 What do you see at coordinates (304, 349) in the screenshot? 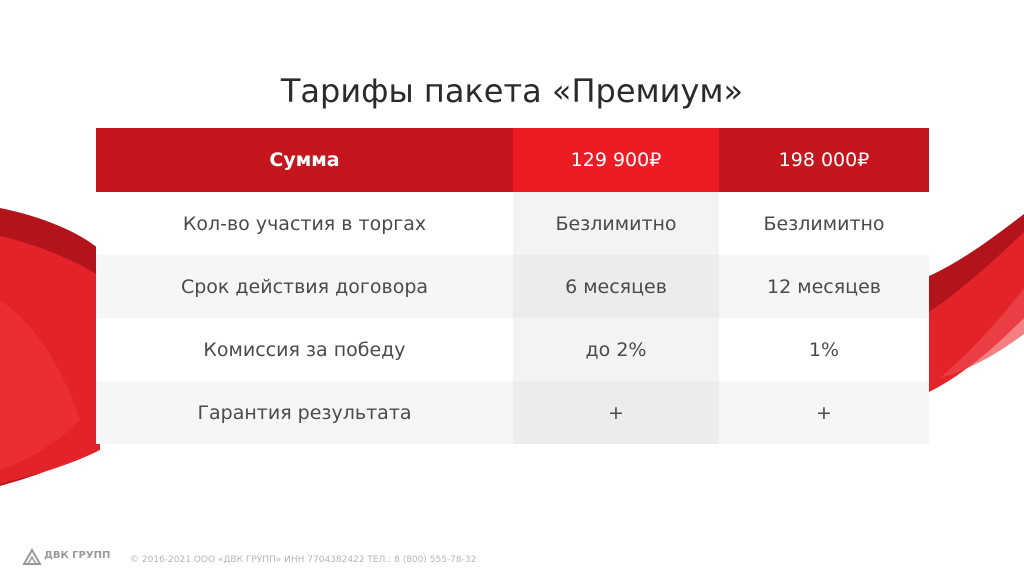
I see `row-label: Комиссия за победу` at bounding box center [304, 349].